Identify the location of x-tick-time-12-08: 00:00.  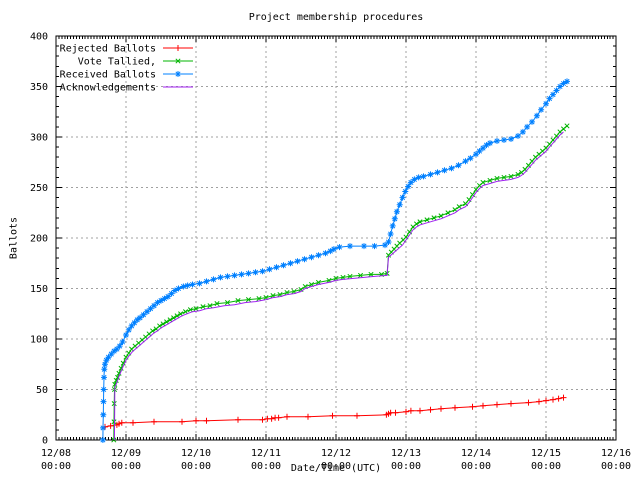
(56, 466).